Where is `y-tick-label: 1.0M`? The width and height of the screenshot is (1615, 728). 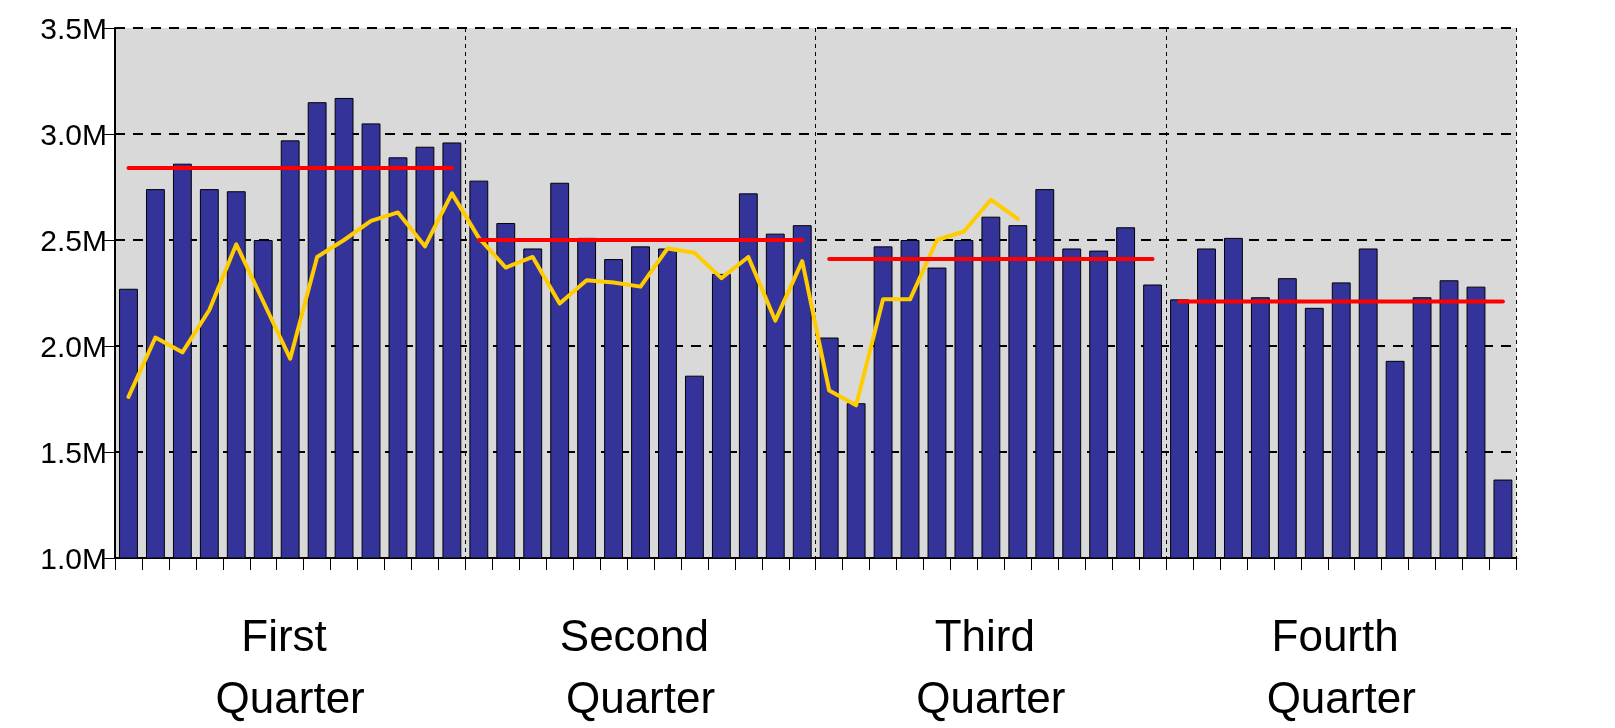
y-tick-label: 1.0M is located at coordinates (73, 558).